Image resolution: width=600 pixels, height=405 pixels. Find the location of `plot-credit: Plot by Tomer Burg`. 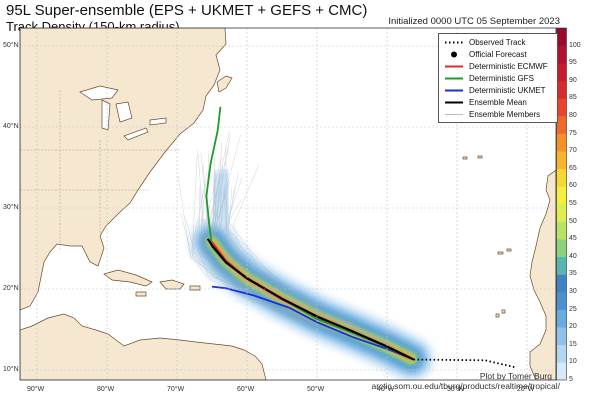

plot-credit: Plot by Tomer Burg is located at coordinates (515, 376).